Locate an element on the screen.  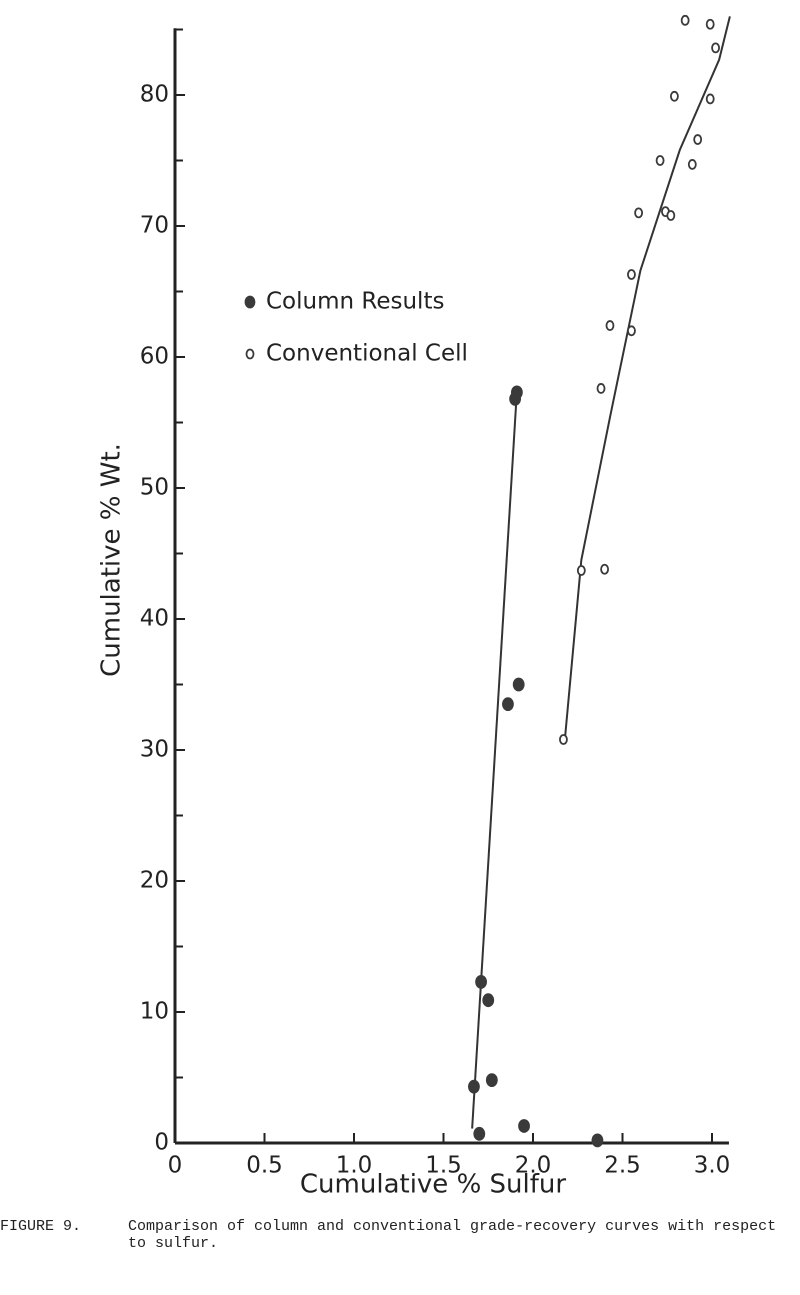
y-tick-label: 10 is located at coordinates (154, 1012).